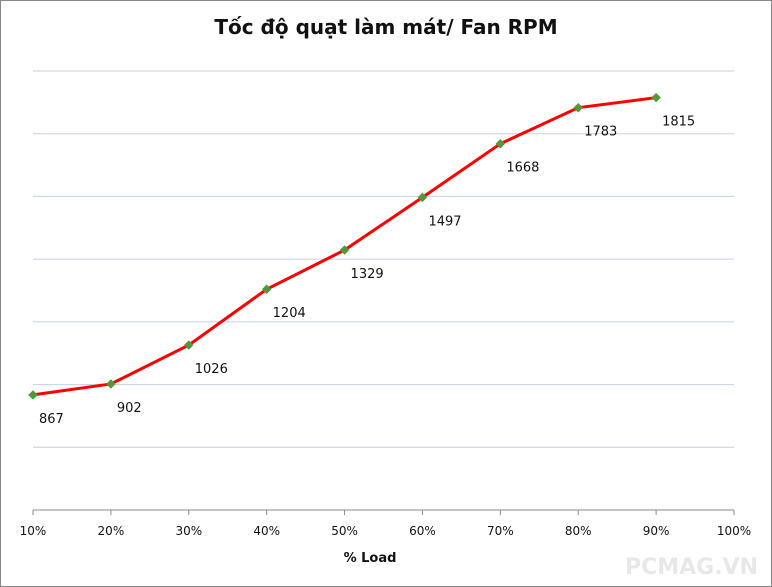 Image resolution: width=772 pixels, height=587 pixels. I want to click on x-tick-label: 80%, so click(578, 531).